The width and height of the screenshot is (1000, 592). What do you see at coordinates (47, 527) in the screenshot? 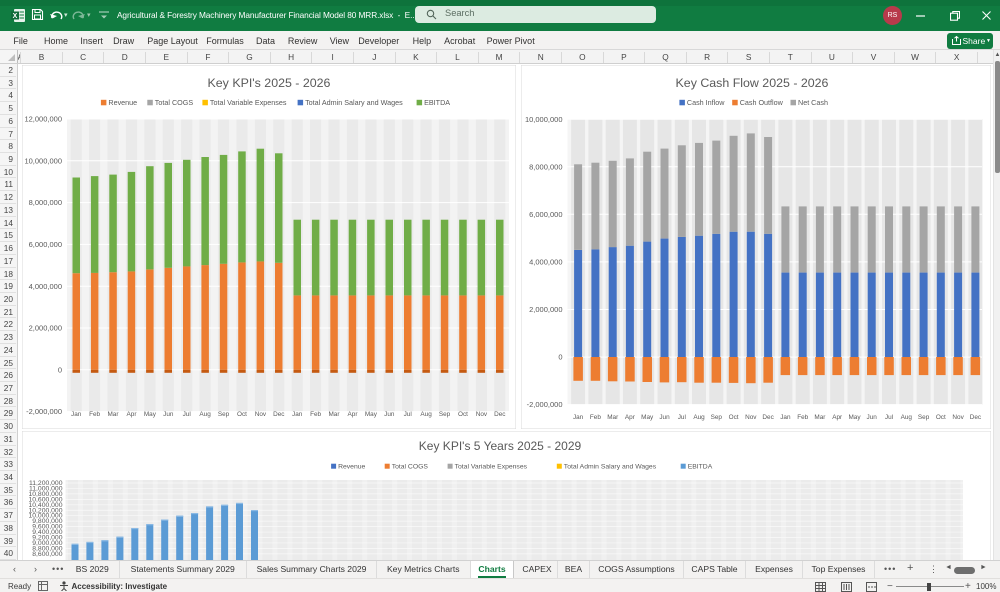
I see `svg-text: 9,600,000` at bounding box center [47, 527].